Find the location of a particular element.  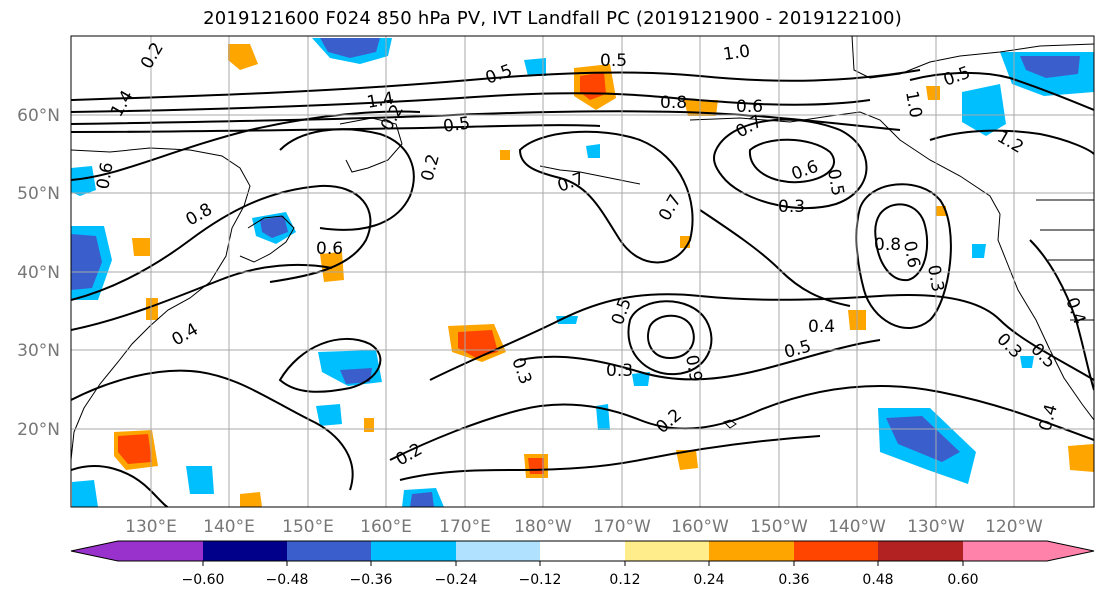

coastline-kamchatka is located at coordinates (371, 145).